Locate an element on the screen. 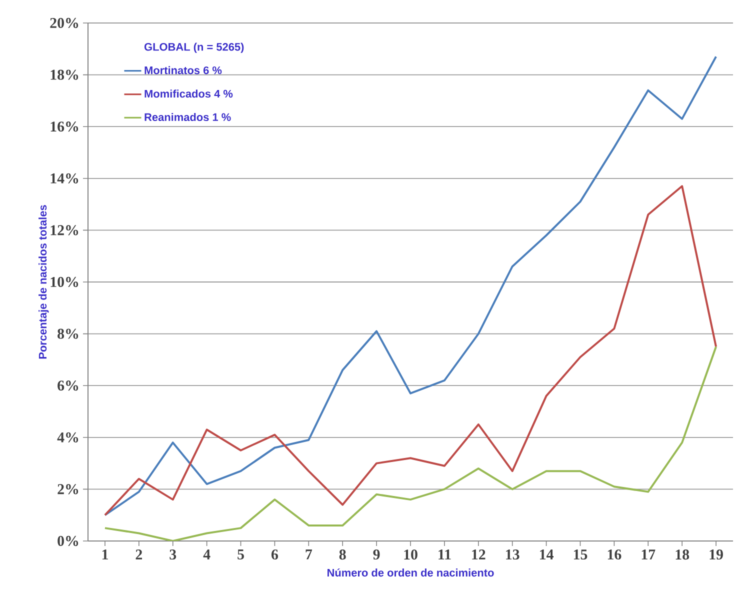 The image size is (736, 614). legend-label: Reanimados 1 % is located at coordinates (187, 117).